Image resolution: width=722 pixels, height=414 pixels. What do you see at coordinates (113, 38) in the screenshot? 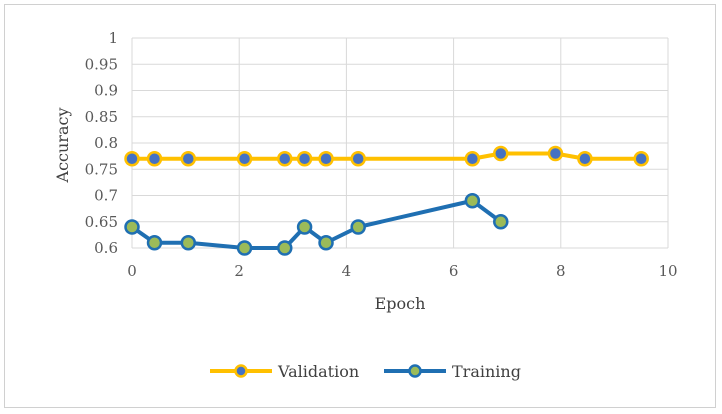
I see `y-tick-label: 1` at bounding box center [113, 38].